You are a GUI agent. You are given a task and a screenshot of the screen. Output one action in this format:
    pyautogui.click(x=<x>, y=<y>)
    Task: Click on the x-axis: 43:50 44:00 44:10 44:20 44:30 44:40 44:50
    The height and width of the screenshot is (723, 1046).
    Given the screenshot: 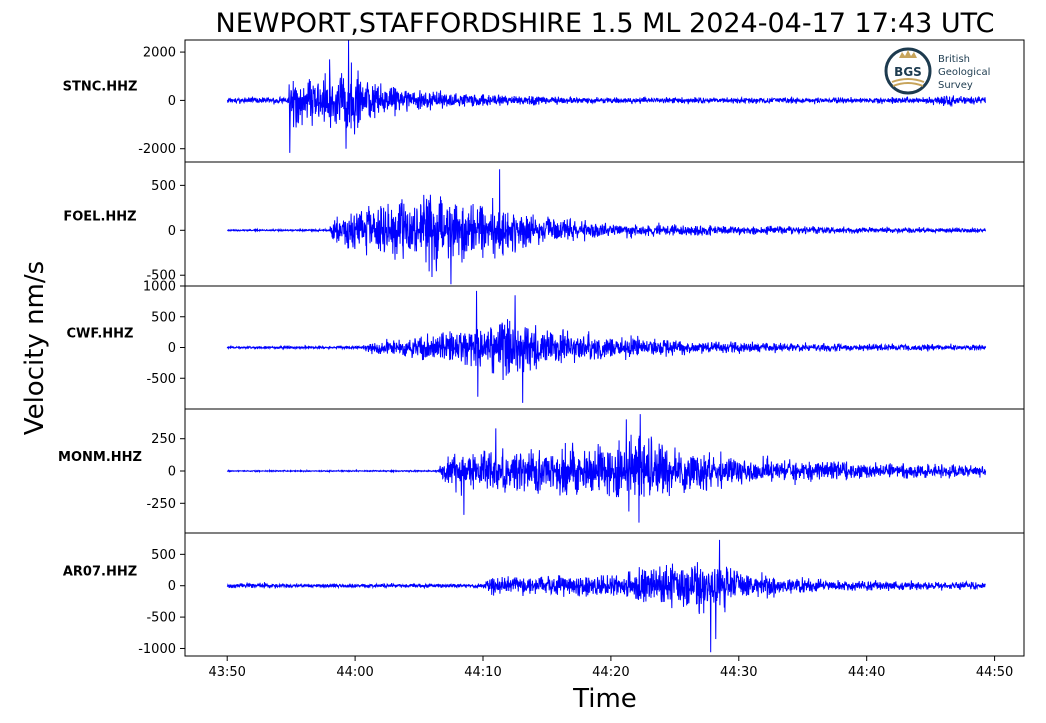 What is the action you would take?
    pyautogui.click(x=610, y=668)
    